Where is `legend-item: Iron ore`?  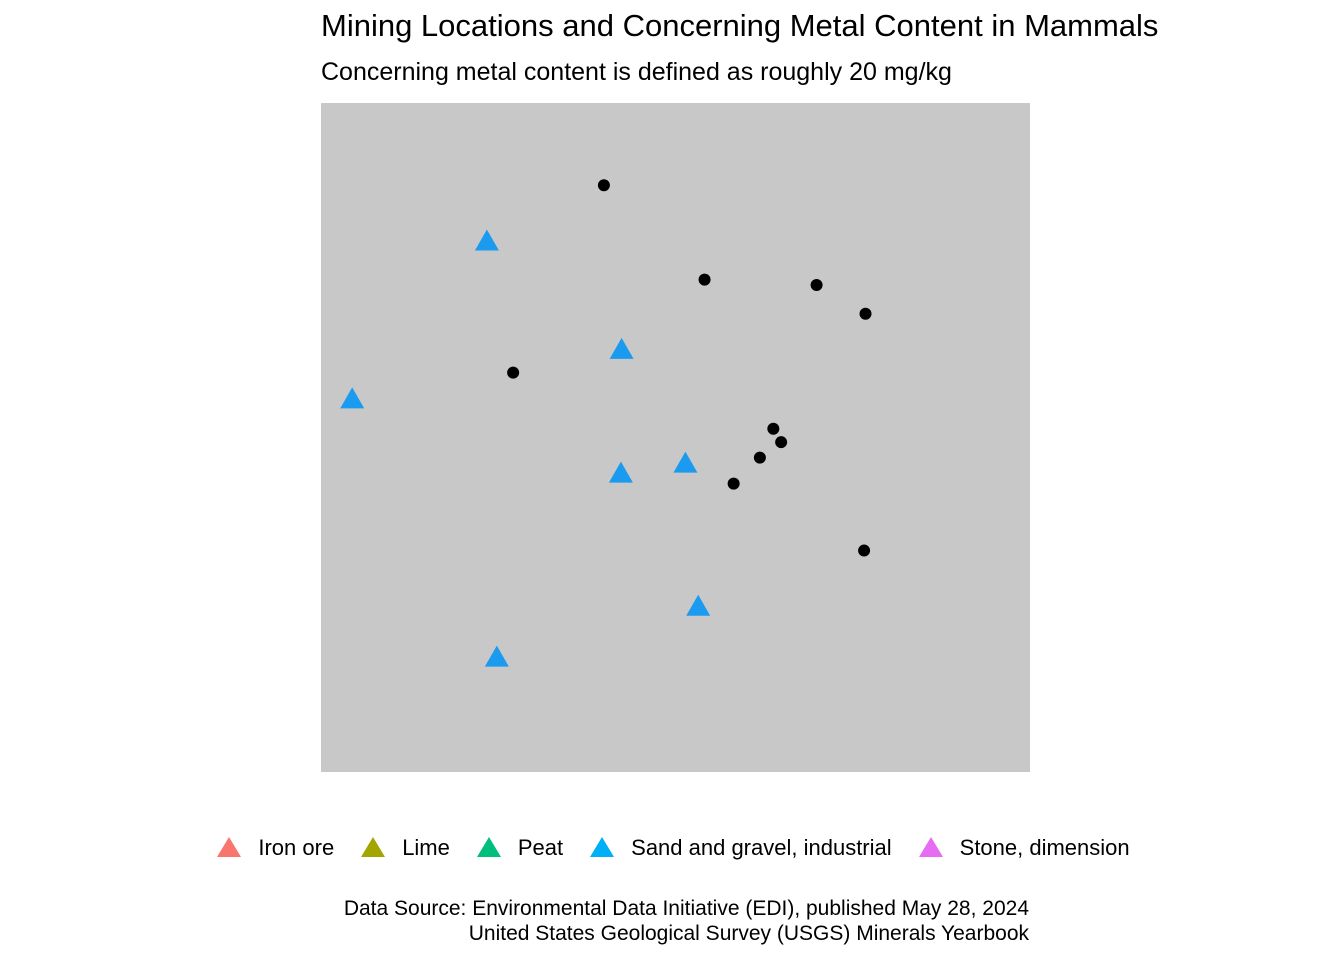 legend-item: Iron ore is located at coordinates (274, 848).